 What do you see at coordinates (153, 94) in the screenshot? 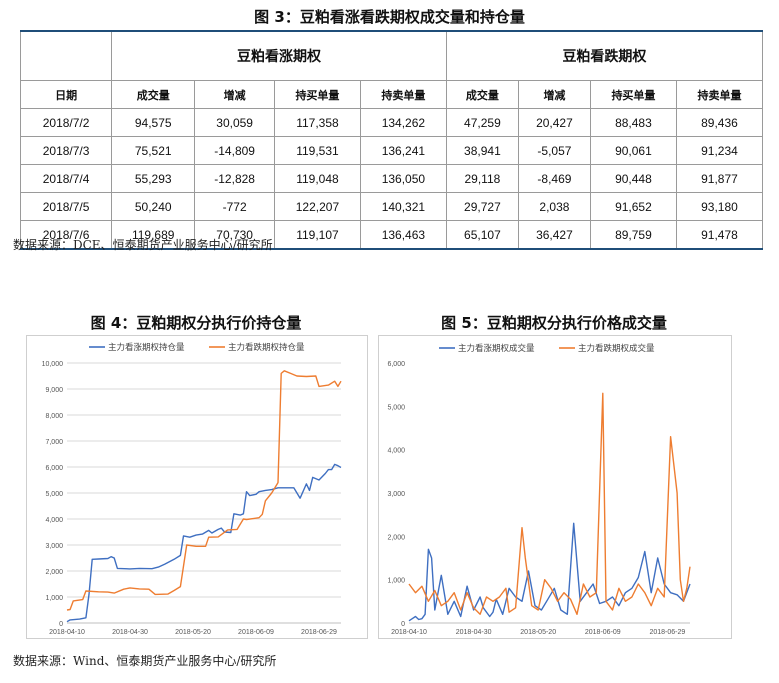
I see `column-header-call-volume: 成交量` at bounding box center [153, 94].